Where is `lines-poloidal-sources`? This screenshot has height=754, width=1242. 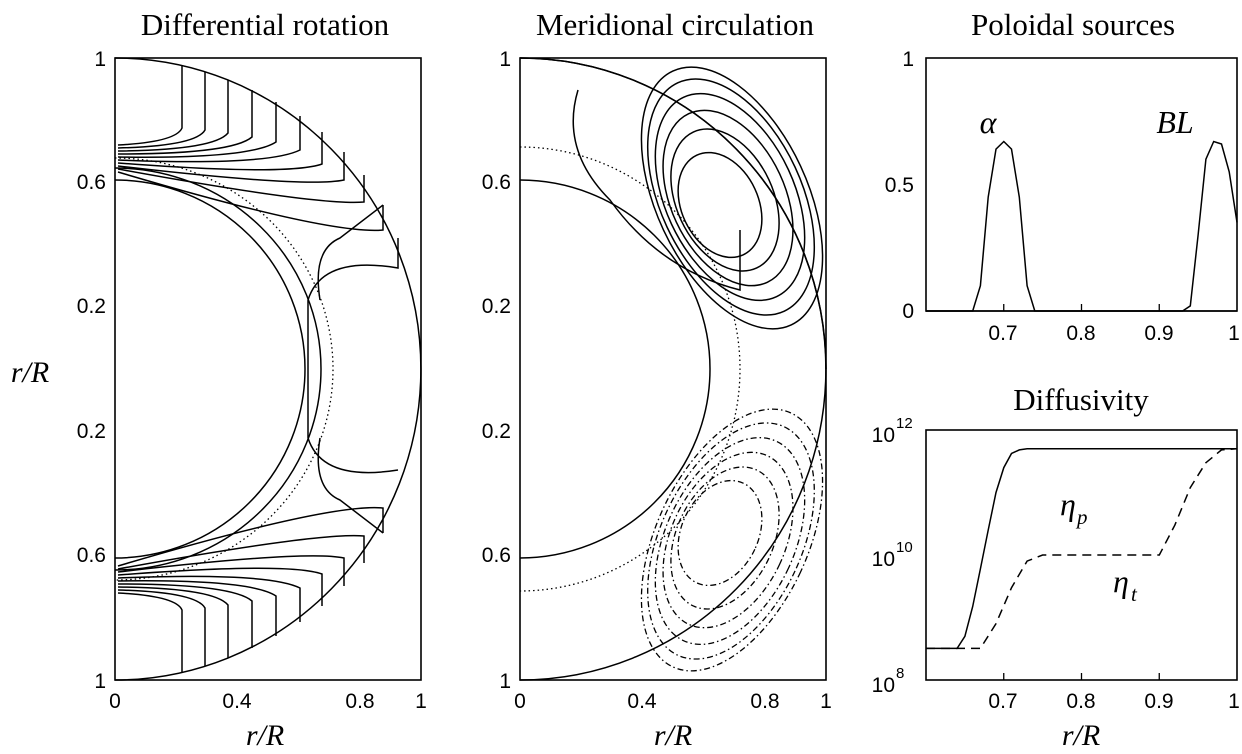
lines-poloidal-sources is located at coordinates (1082, 226).